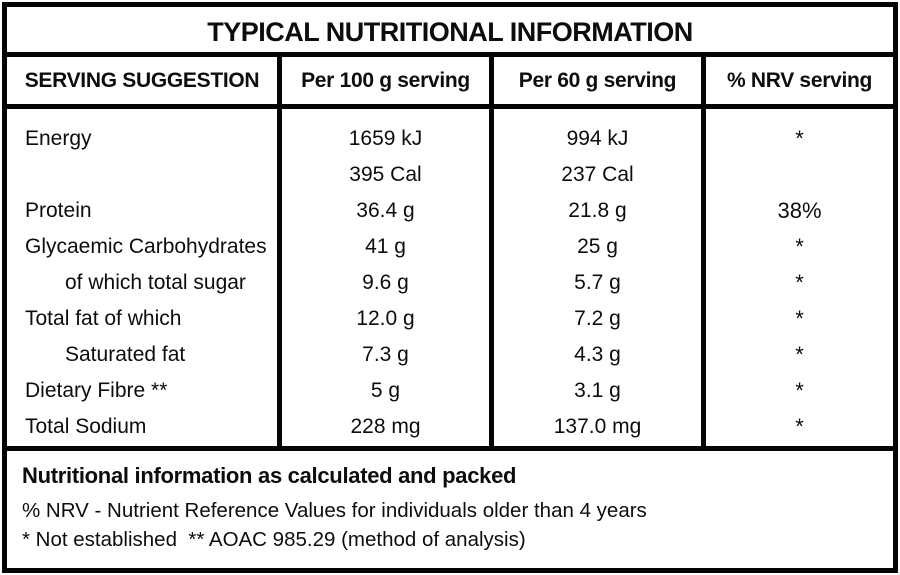 Image resolution: width=900 pixels, height=575 pixels. What do you see at coordinates (597, 318) in the screenshot?
I see `per60-total-fat: 7.2 g` at bounding box center [597, 318].